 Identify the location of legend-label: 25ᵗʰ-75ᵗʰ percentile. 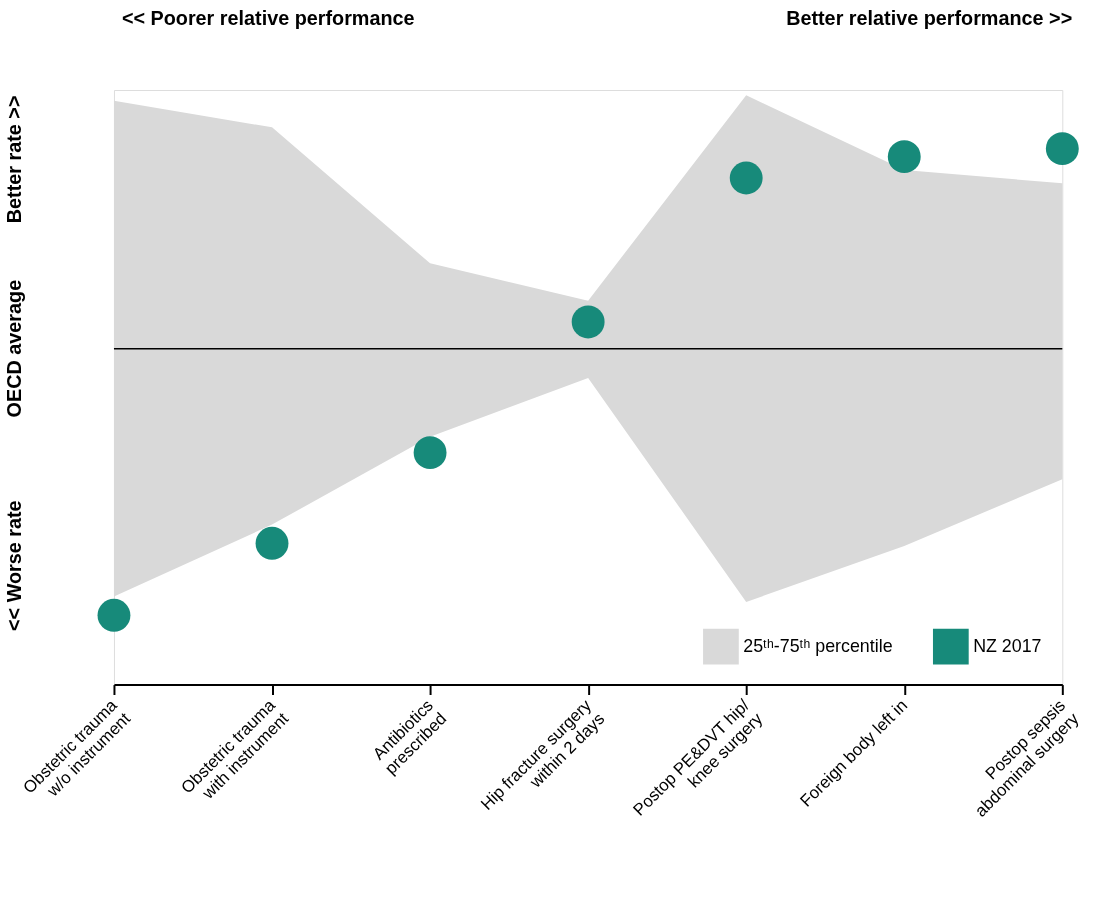
(818, 645).